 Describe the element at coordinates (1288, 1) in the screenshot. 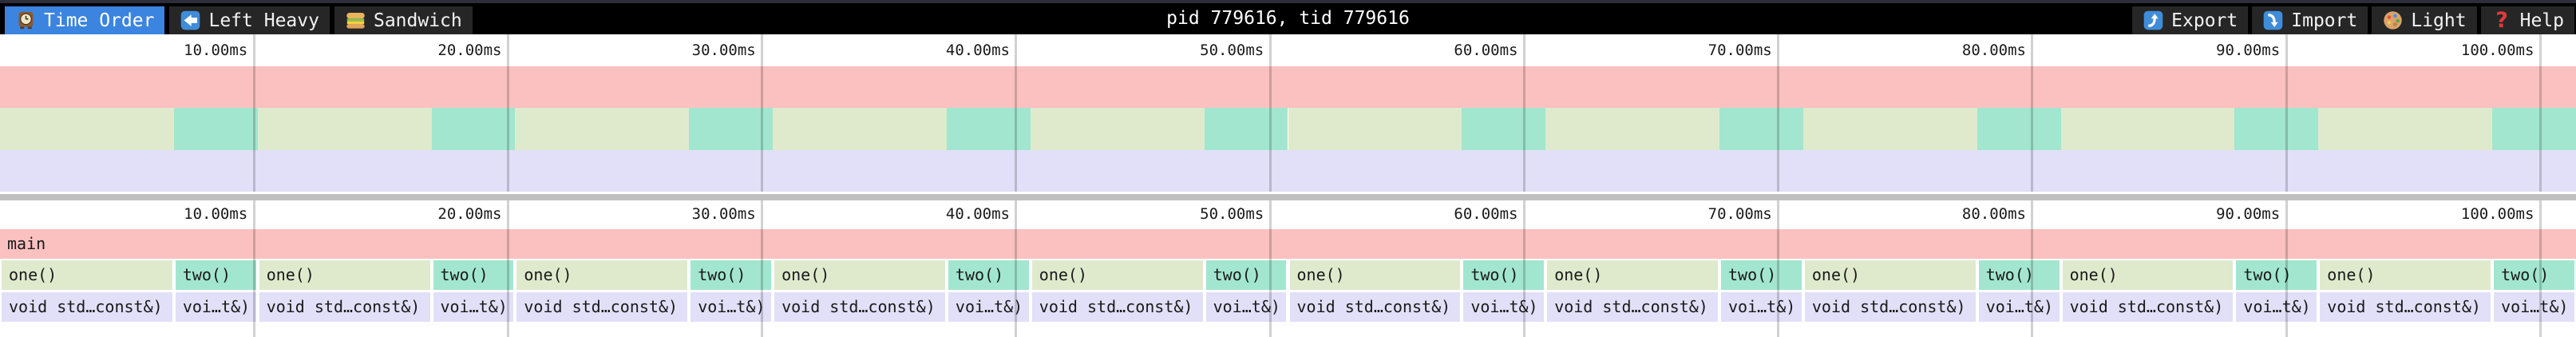

I see `window-top-edge` at that location.